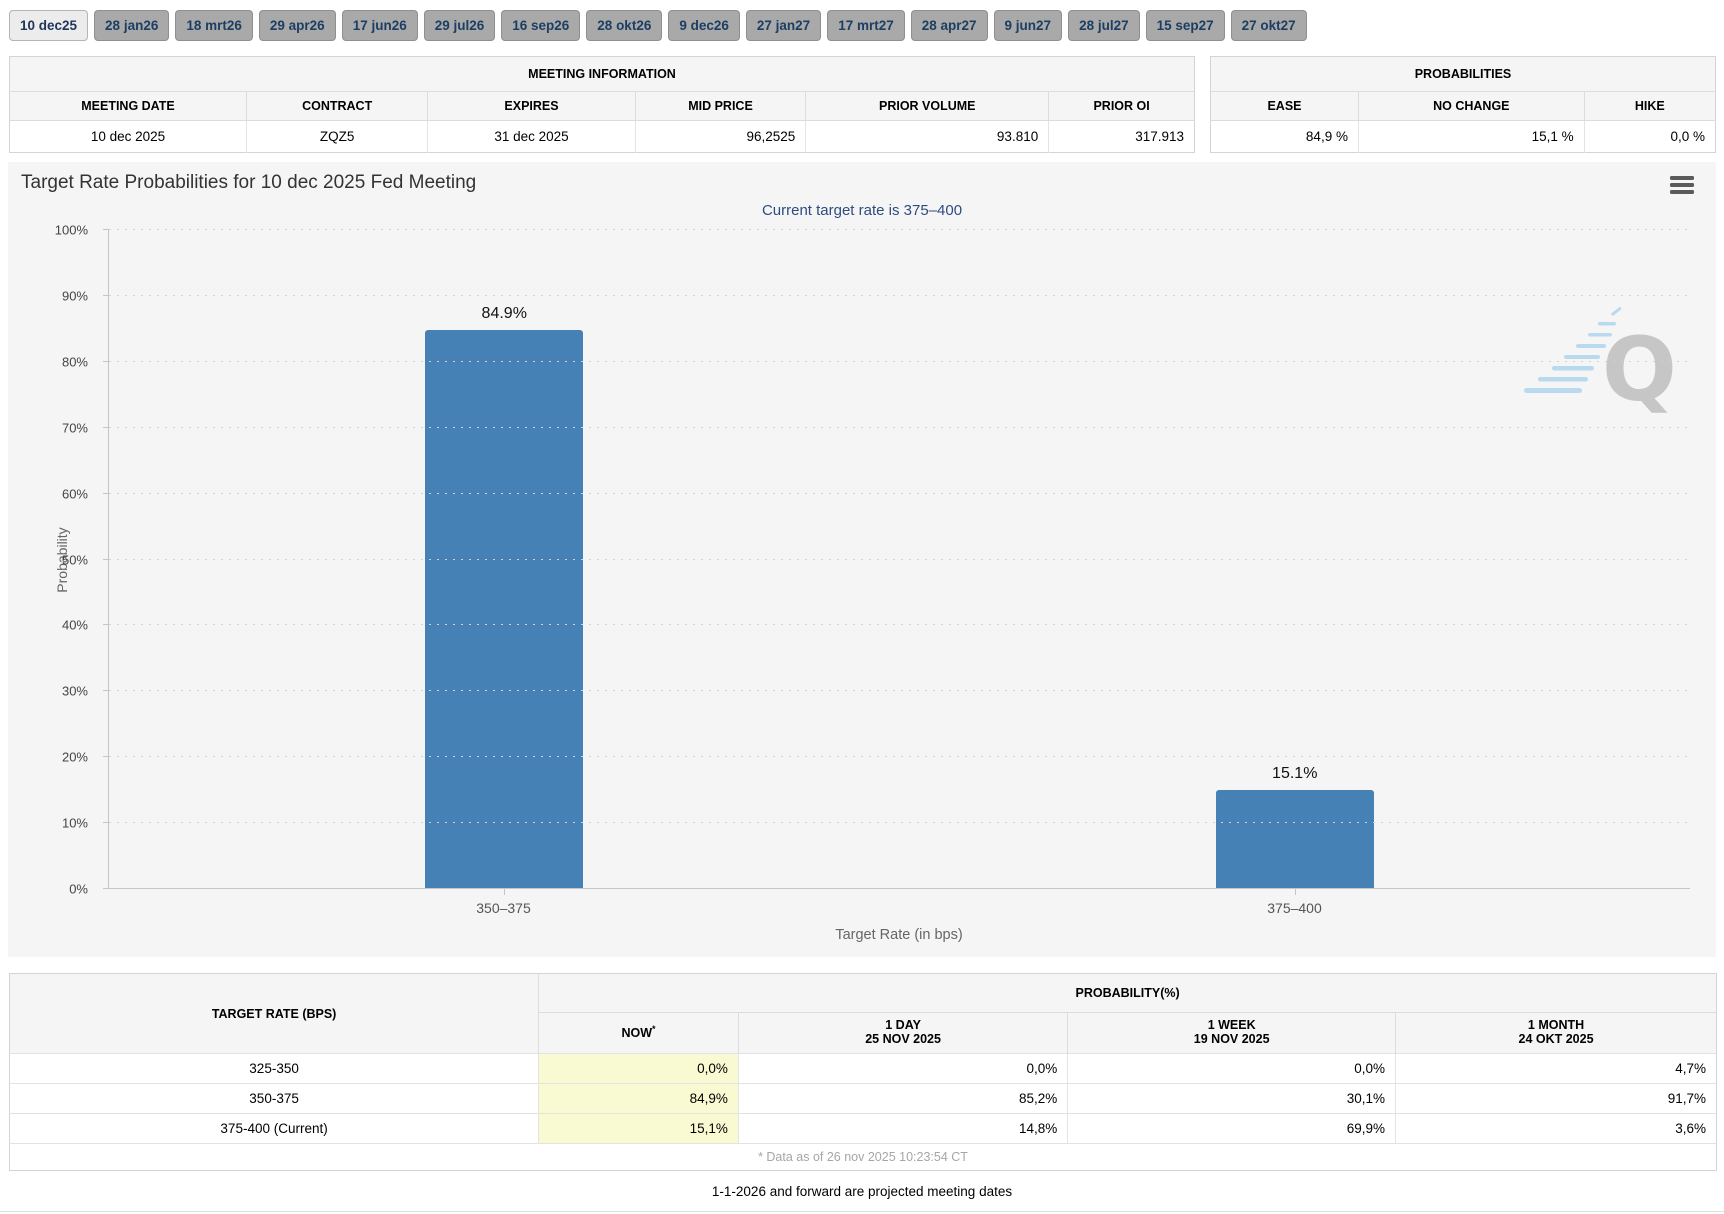  Describe the element at coordinates (638, 1128) in the screenshot. I see `now-cell: 15,1%` at that location.